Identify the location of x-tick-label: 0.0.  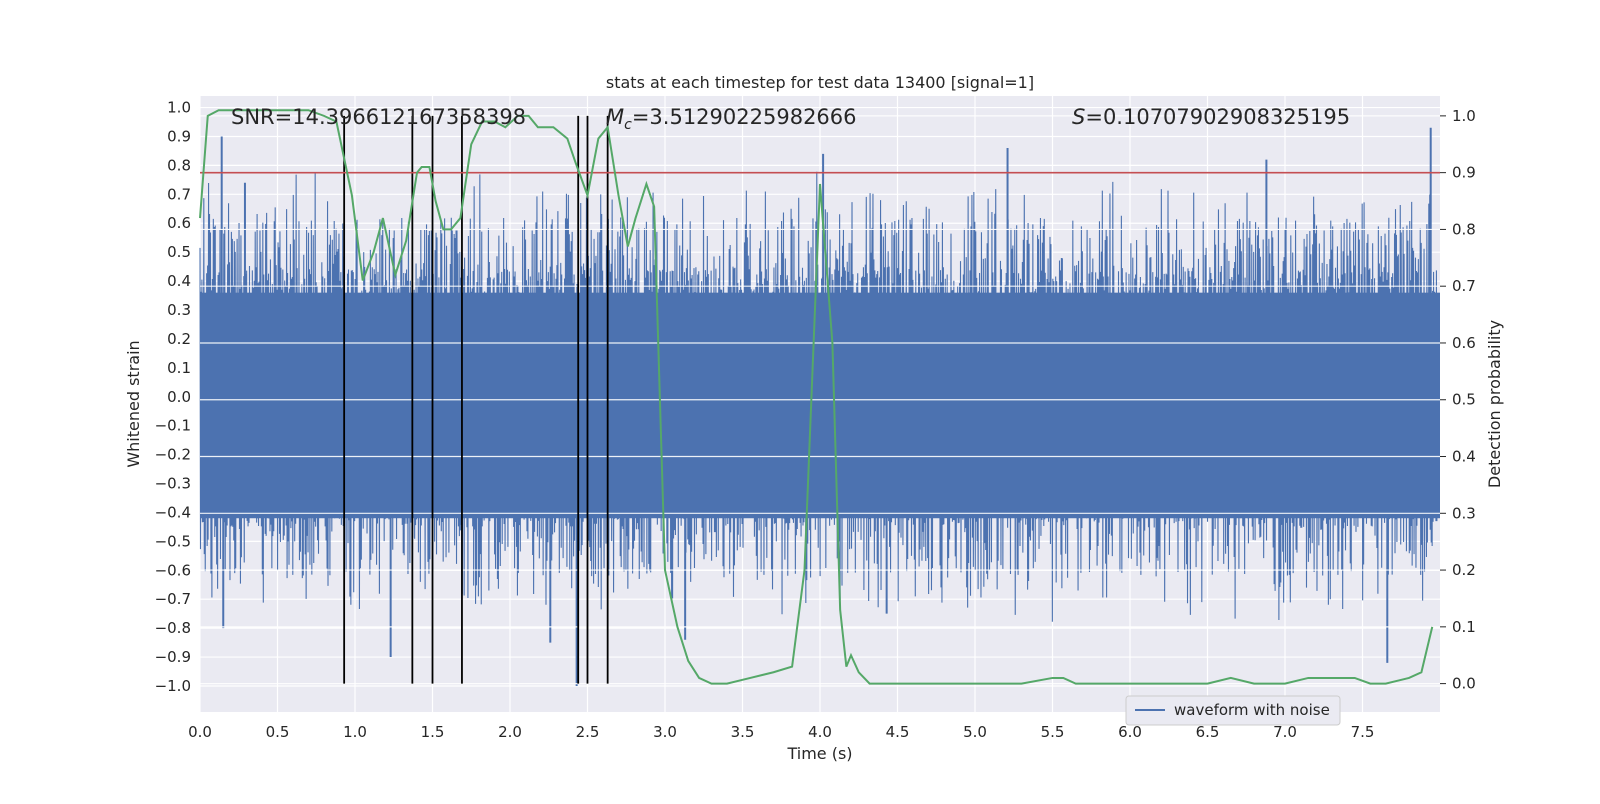
(200, 732).